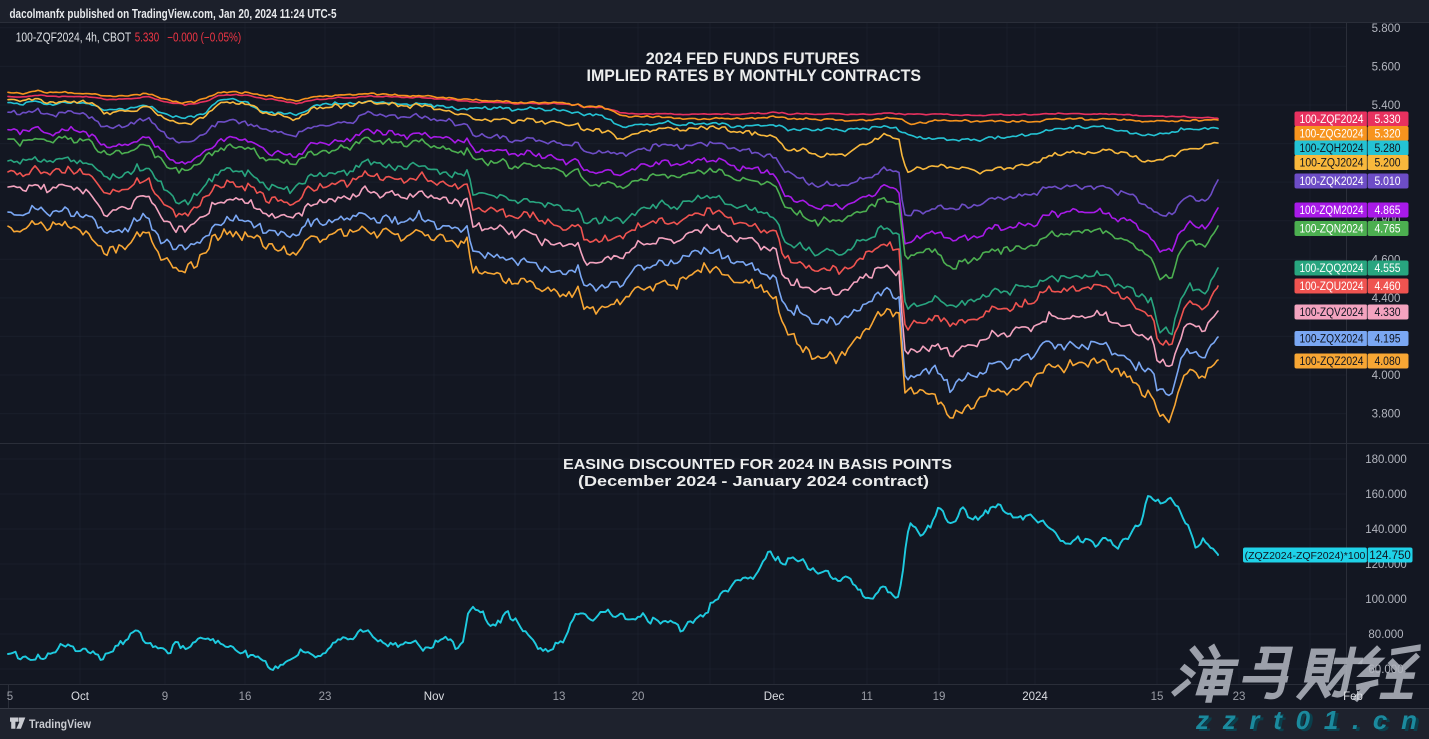  I want to click on svg-text: (ZQZ2024-ZQF2024)*100, so click(1305, 556).